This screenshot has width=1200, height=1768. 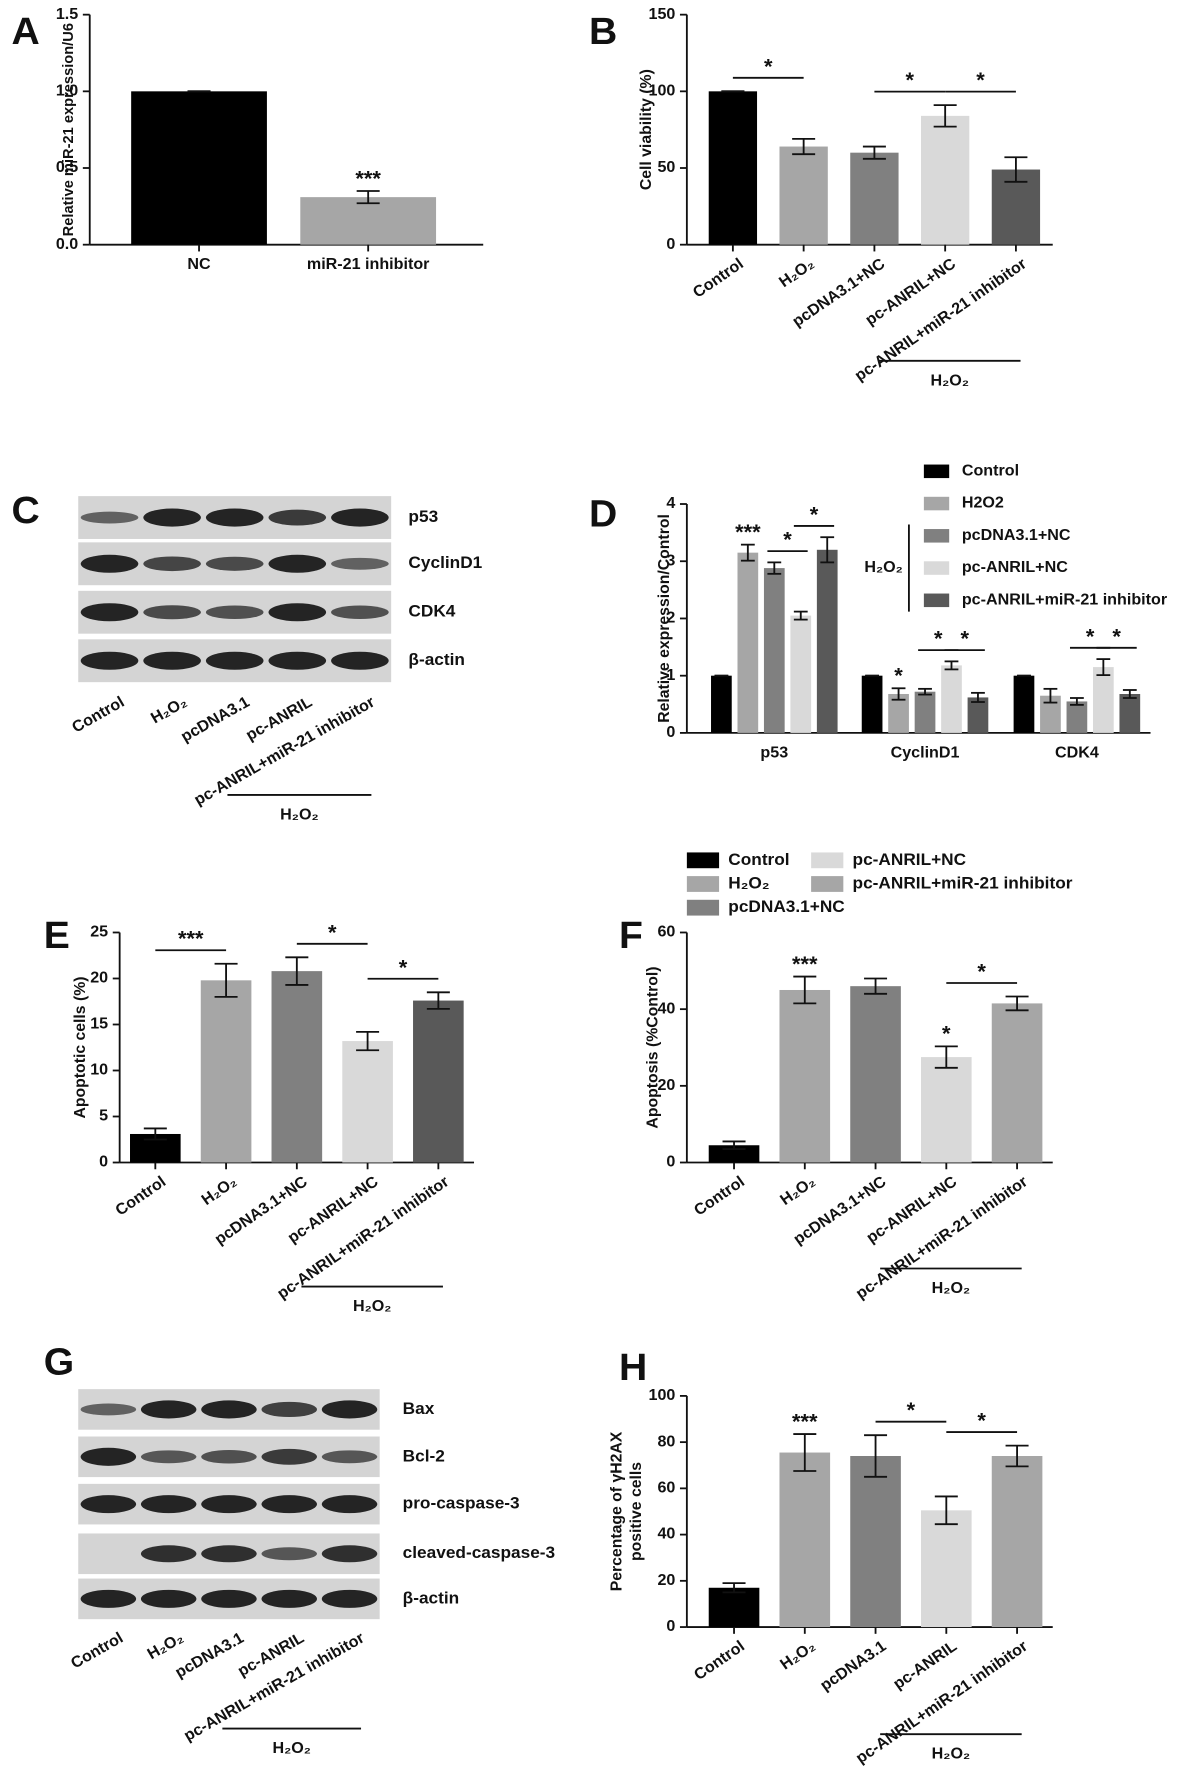 I want to click on lane-label: pcDNA3.1, so click(x=215, y=720).